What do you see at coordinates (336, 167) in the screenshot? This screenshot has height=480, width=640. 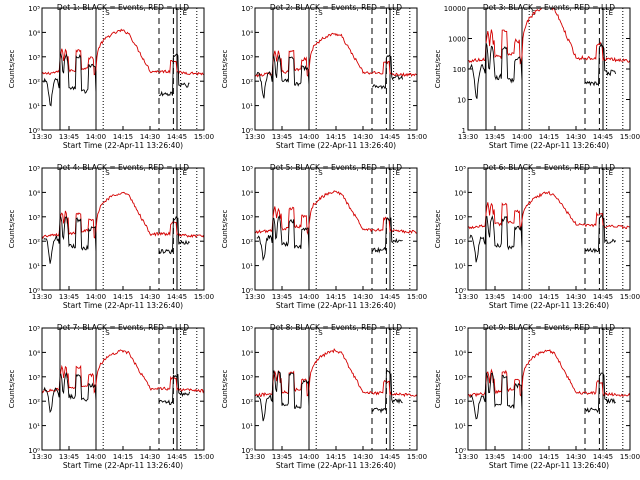 I see `panel-title: Det 5: BLACK = Events, RED = LLD` at bounding box center [336, 167].